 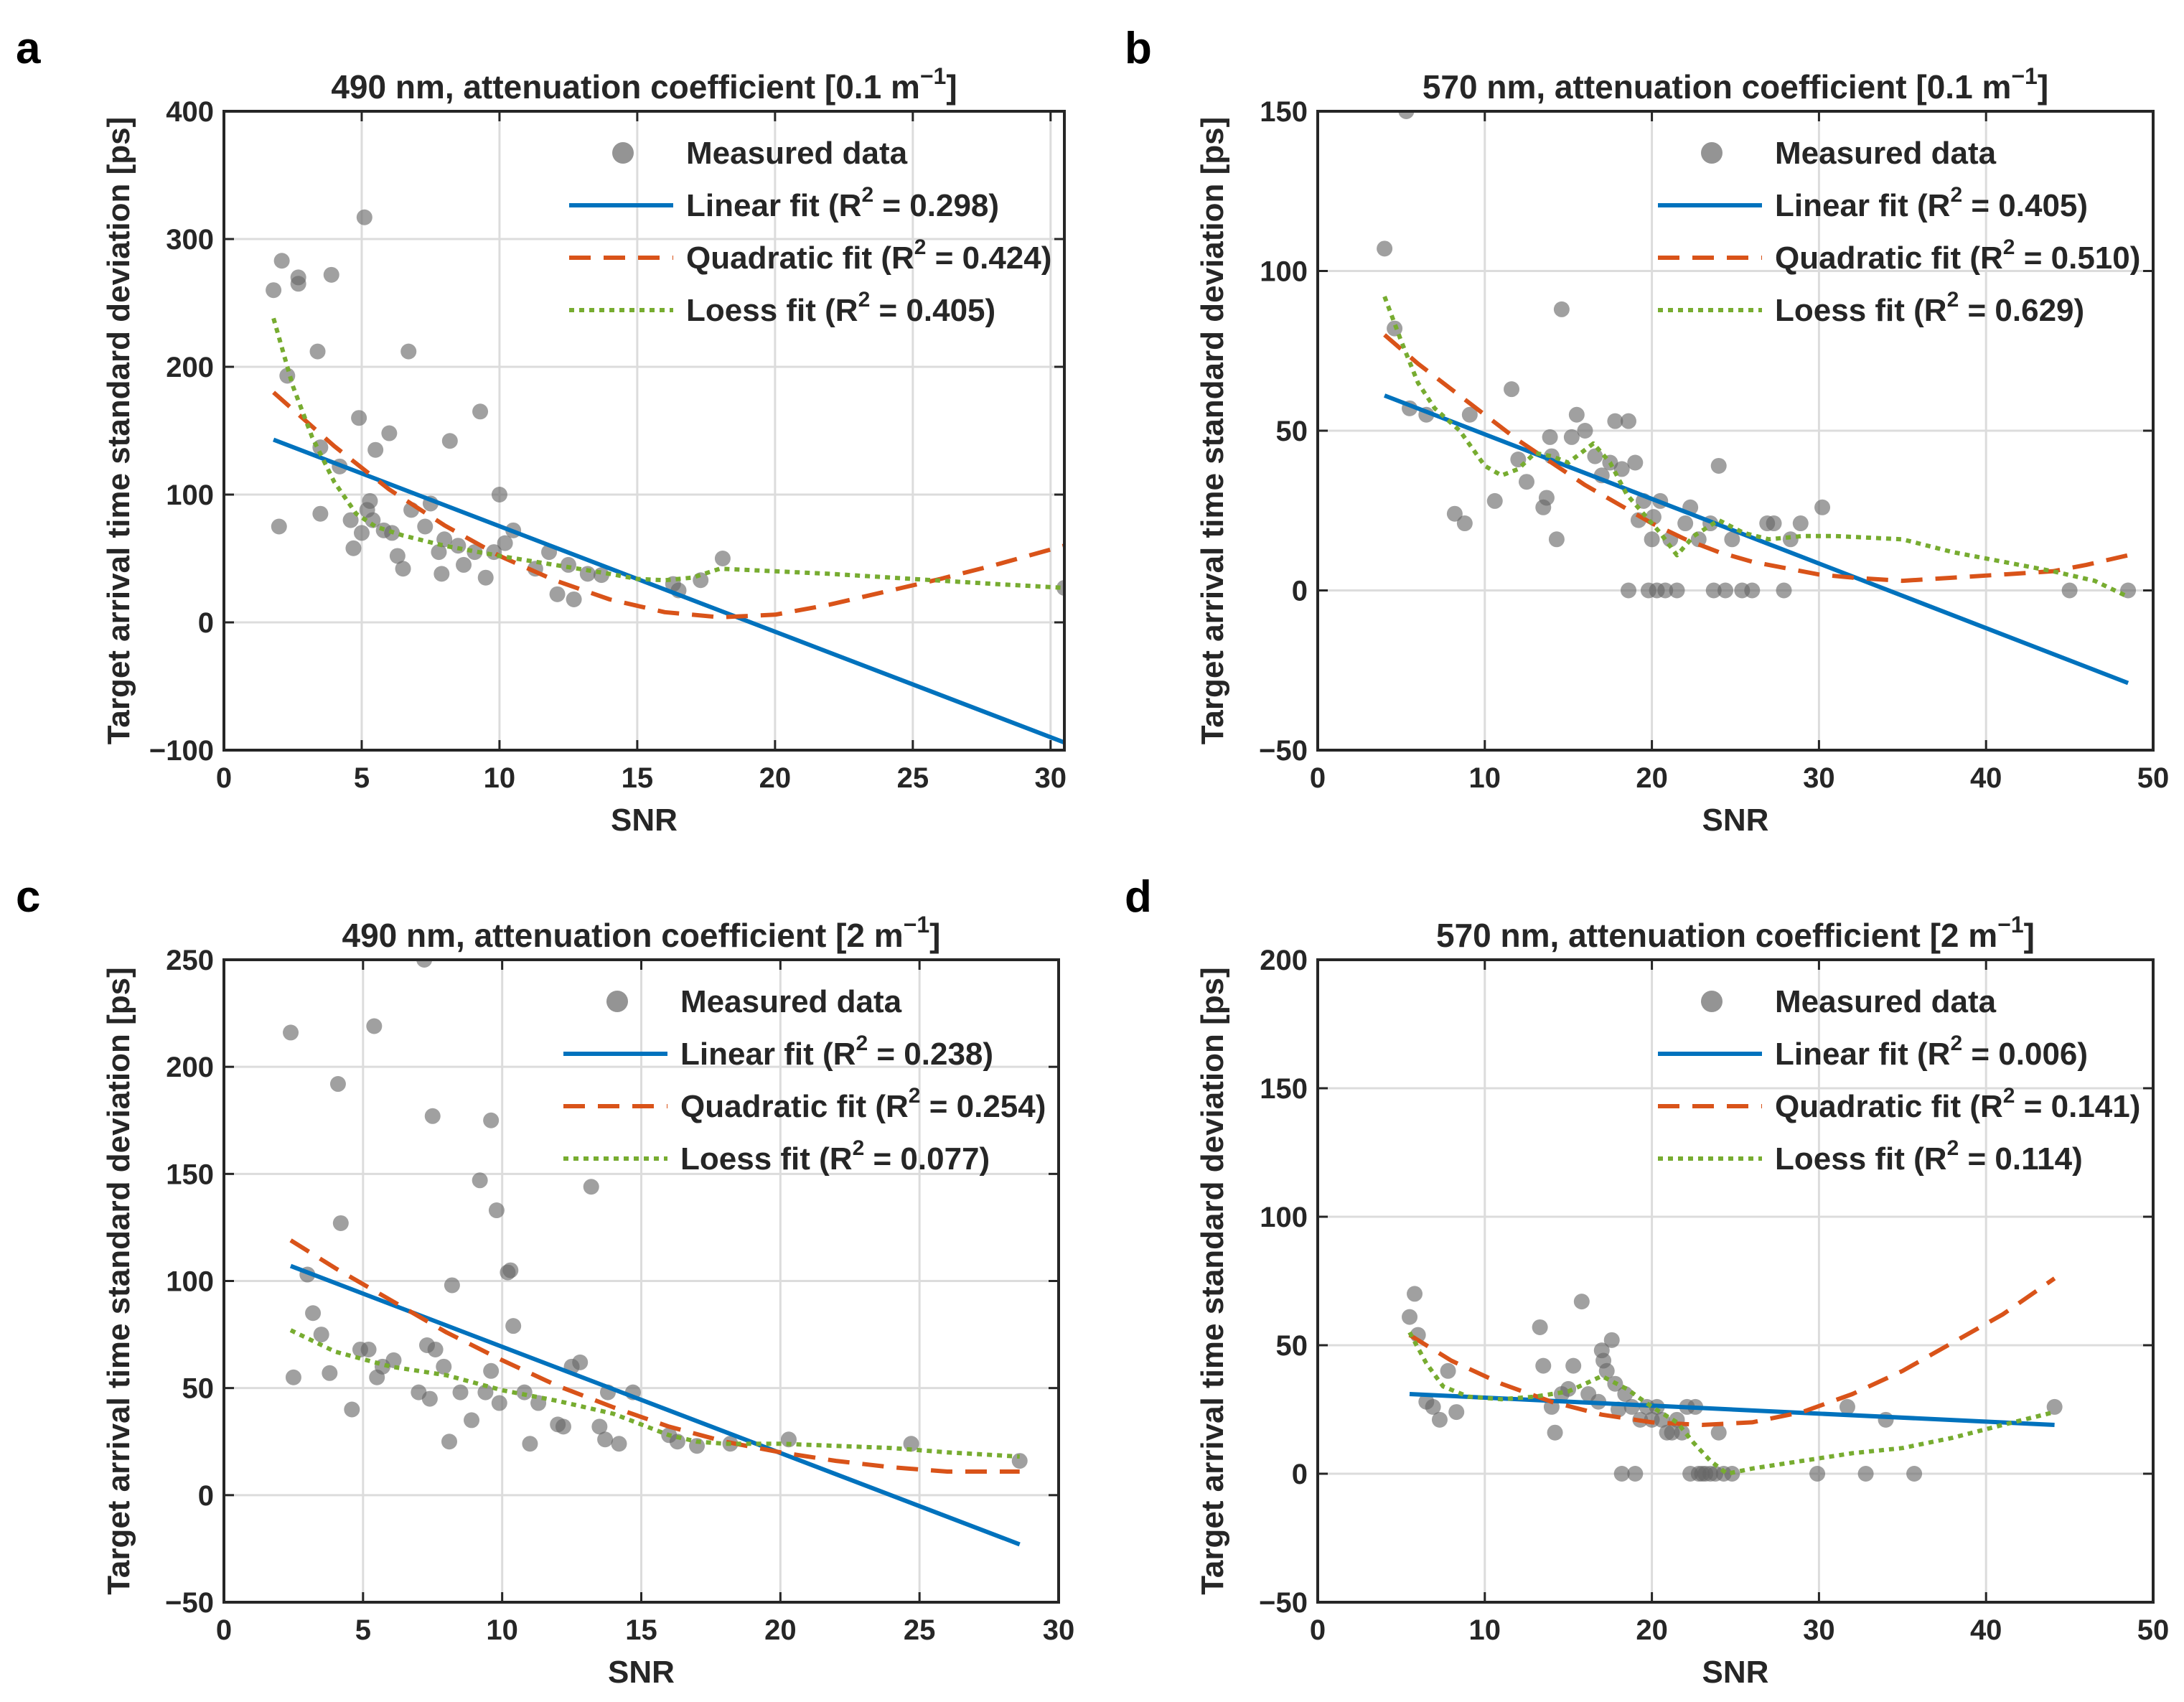 I want to click on legend-item-linear: Linear fit (R2 = 0.298), so click(x=784, y=203).